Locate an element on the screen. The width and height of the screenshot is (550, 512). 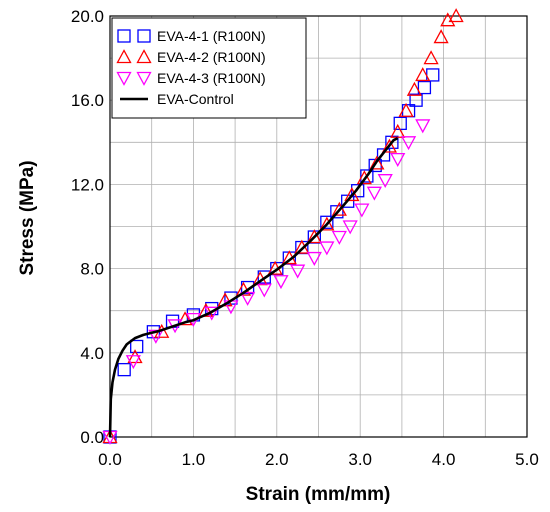
x-tick-label: 0.0 is located at coordinates (110, 459).